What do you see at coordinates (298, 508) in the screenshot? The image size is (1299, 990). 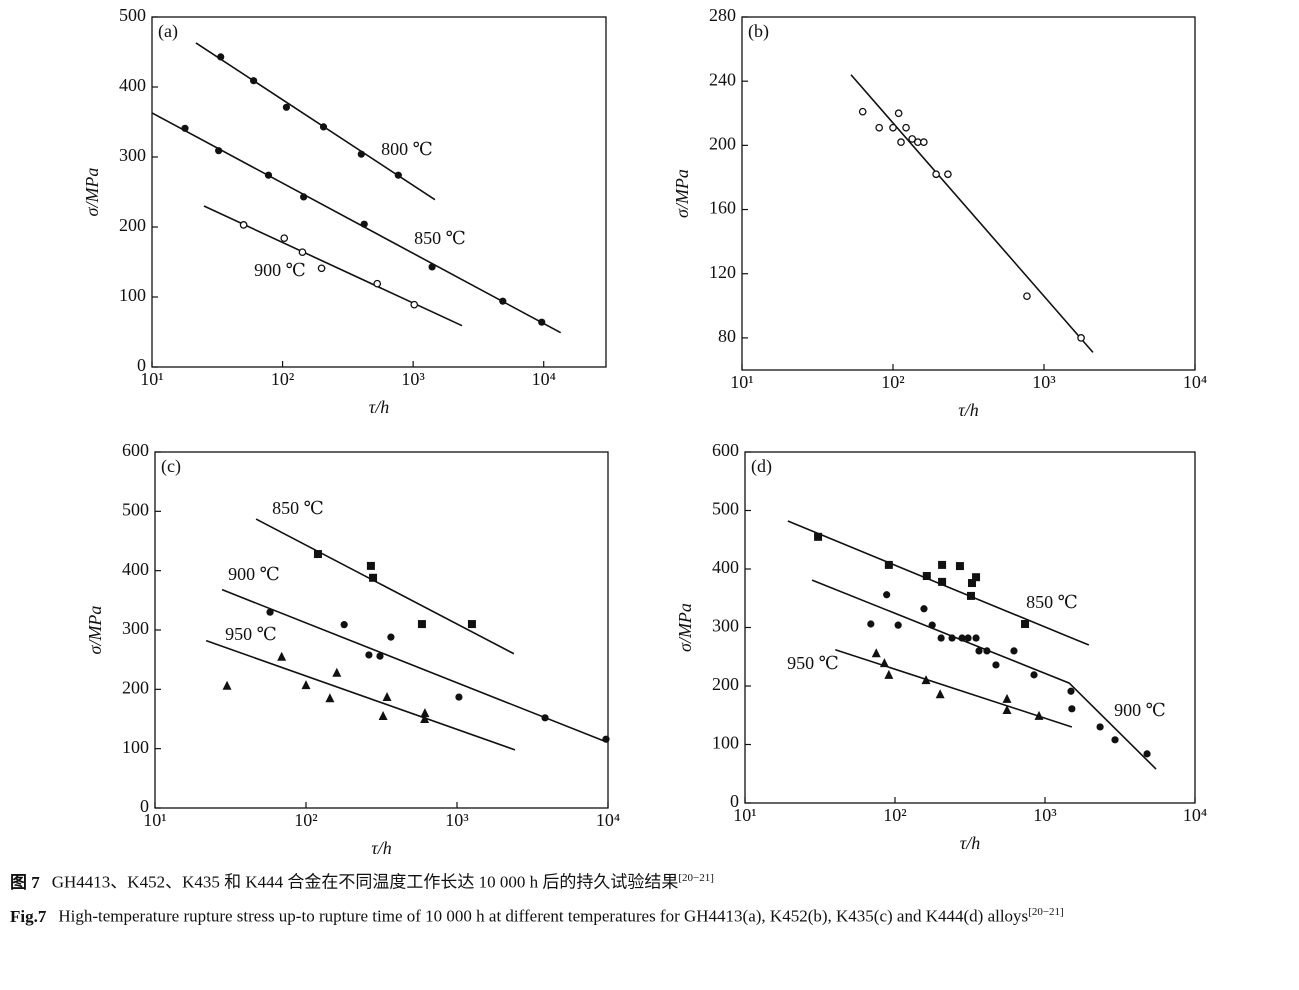 I see `series-label: 850 ℃` at bounding box center [298, 508].